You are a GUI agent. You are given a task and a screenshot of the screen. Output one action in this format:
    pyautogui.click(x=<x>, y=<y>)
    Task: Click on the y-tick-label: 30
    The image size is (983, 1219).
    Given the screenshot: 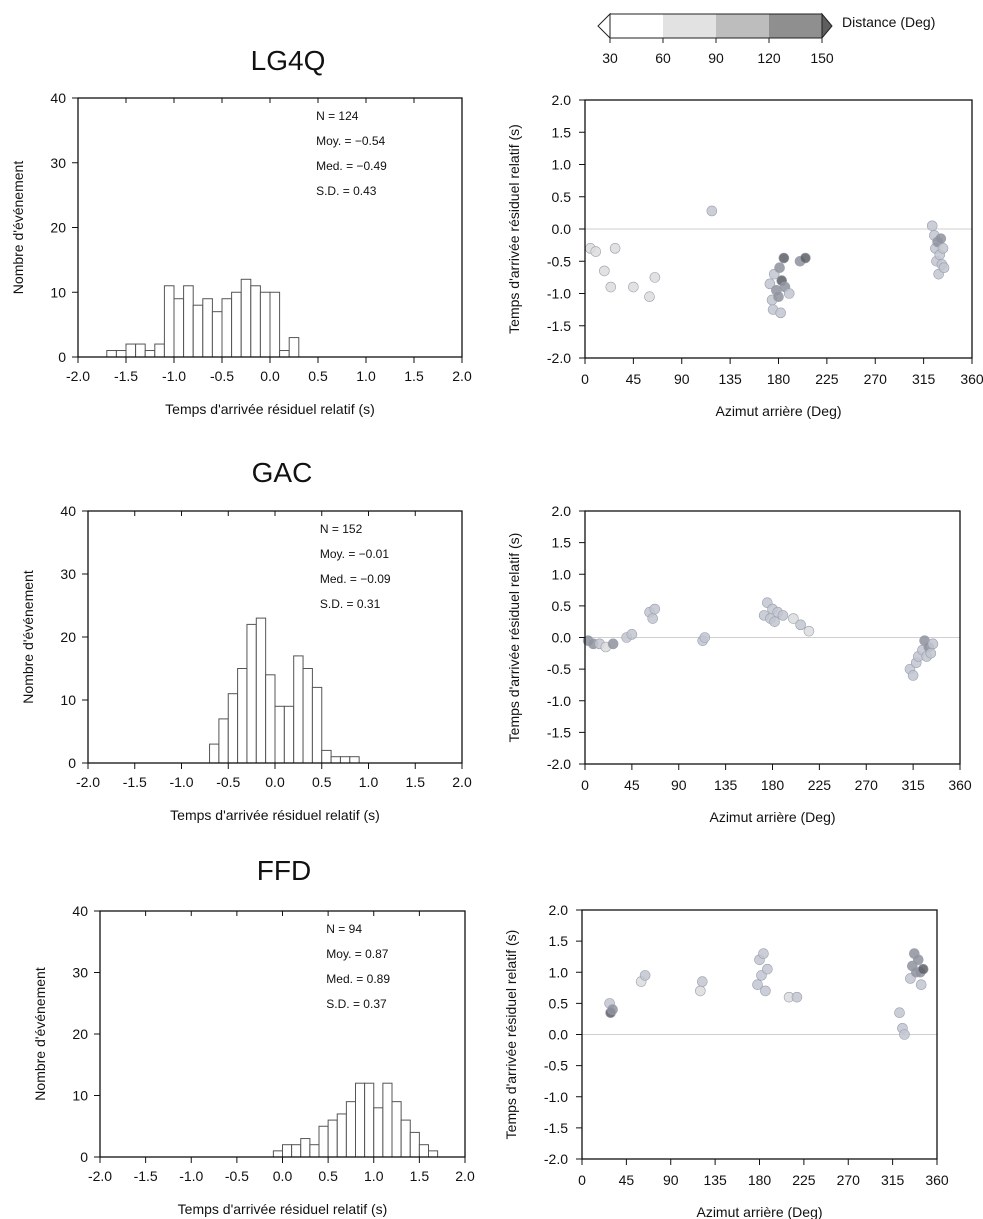 What is the action you would take?
    pyautogui.click(x=80, y=973)
    